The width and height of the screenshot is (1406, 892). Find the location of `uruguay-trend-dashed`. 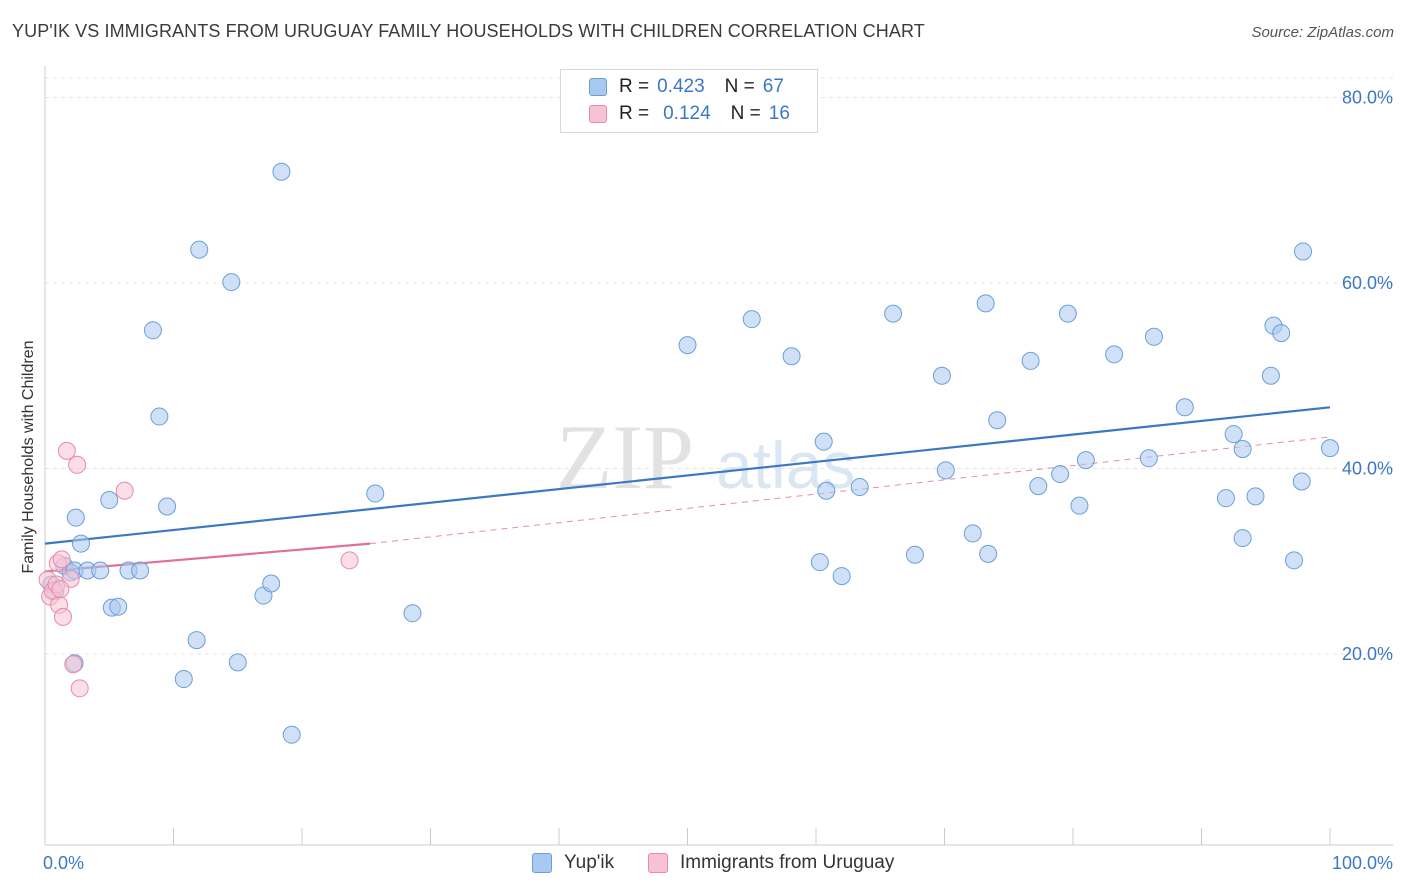

uruguay-trend-dashed is located at coordinates (850, 490).